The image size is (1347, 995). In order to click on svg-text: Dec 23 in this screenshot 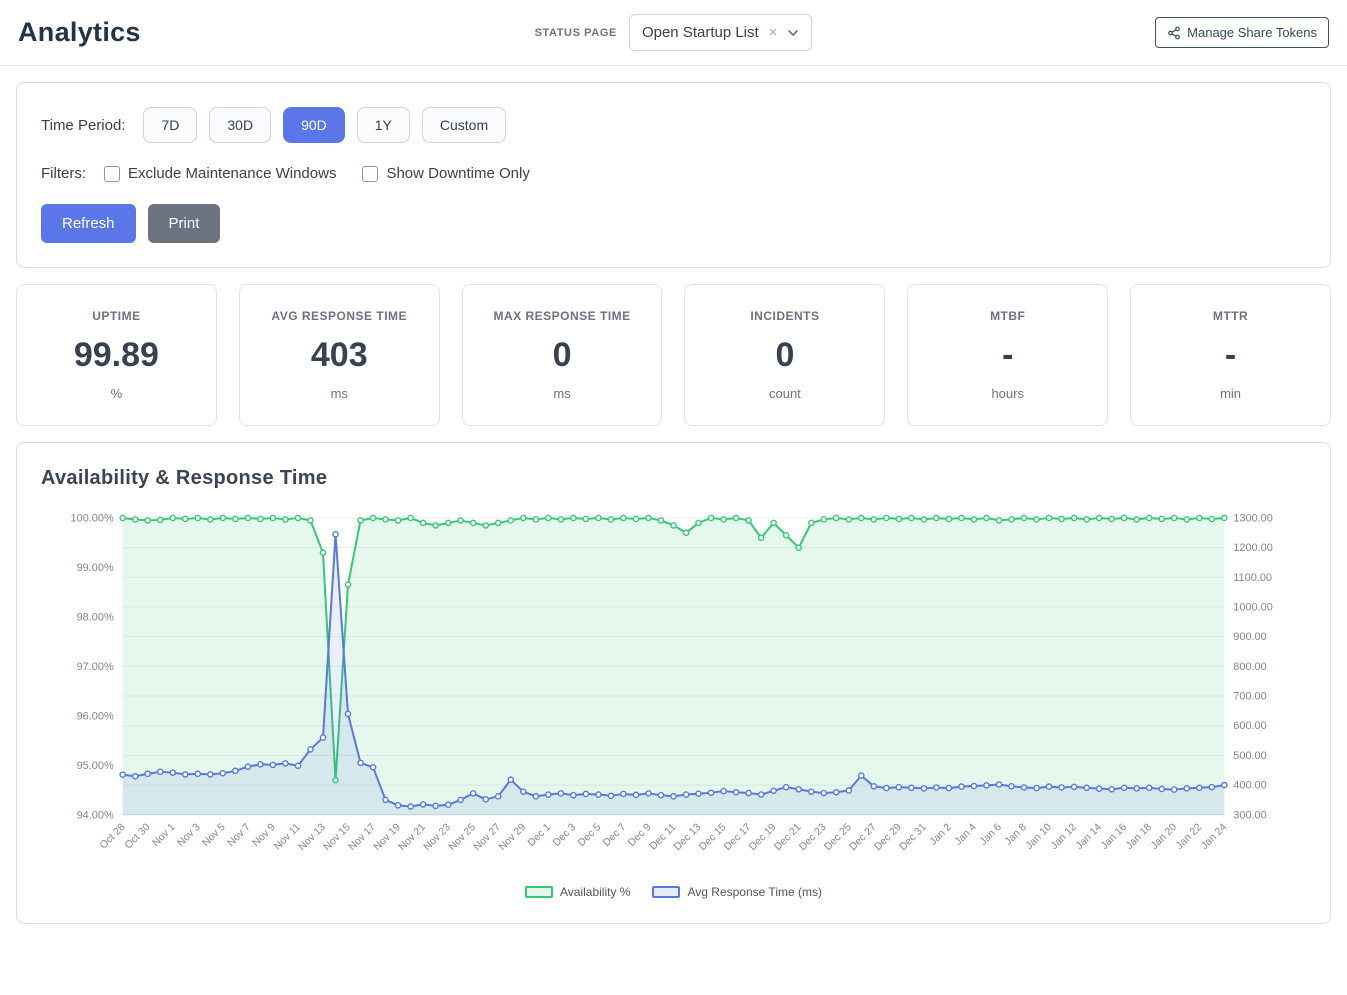, I will do `click(812, 837)`.